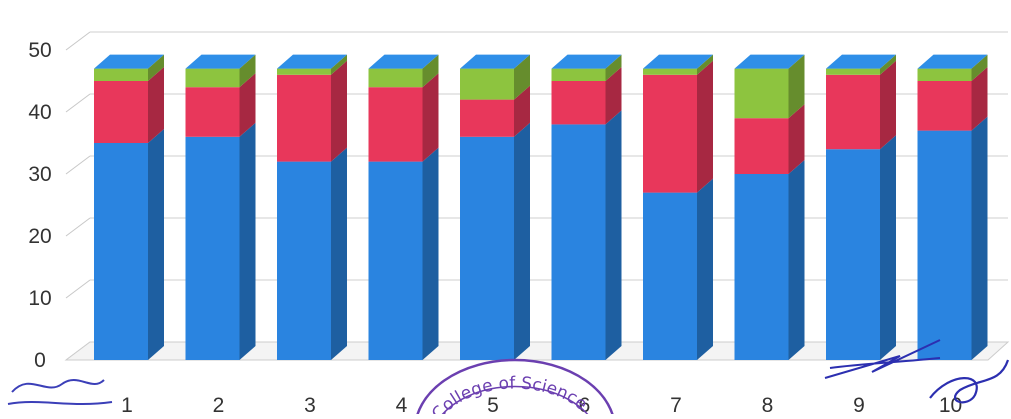 The height and width of the screenshot is (419, 1011). What do you see at coordinates (950, 404) in the screenshot?
I see `x-tick-label: 10` at bounding box center [950, 404].